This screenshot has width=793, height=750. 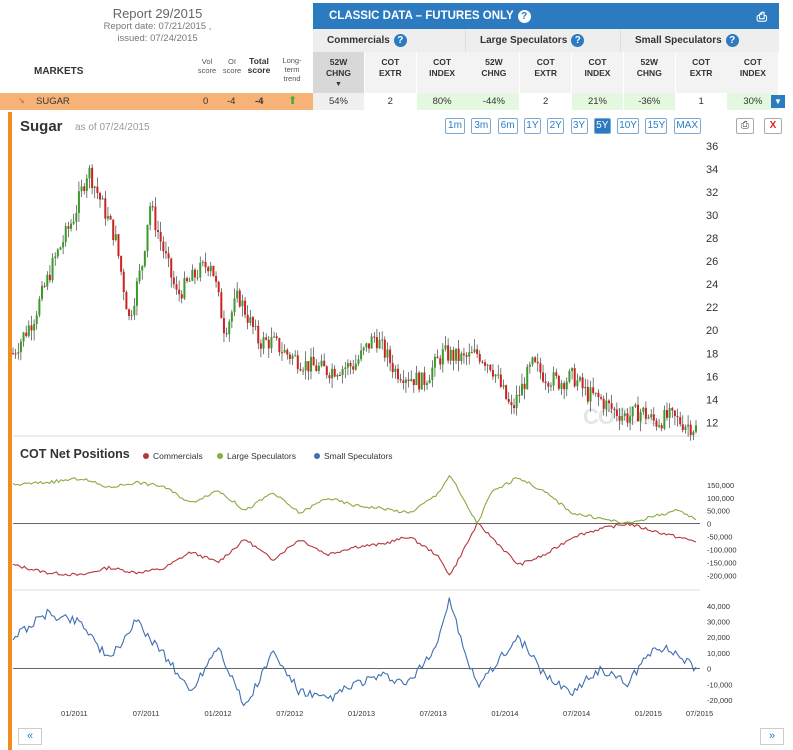 I want to click on column-header-line: EXTR, so click(x=390, y=73).